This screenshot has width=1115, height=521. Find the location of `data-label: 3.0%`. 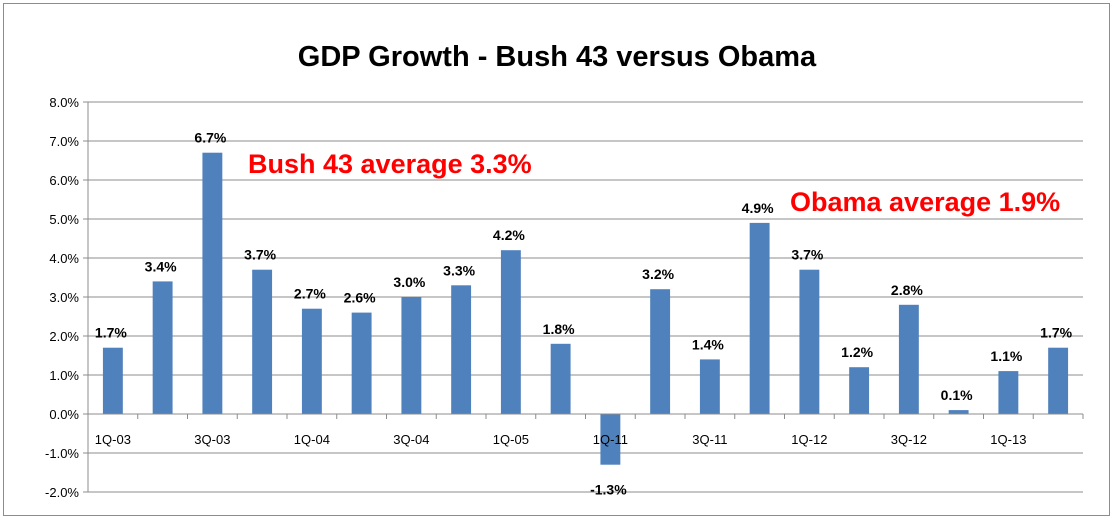

data-label: 3.0% is located at coordinates (409, 282).